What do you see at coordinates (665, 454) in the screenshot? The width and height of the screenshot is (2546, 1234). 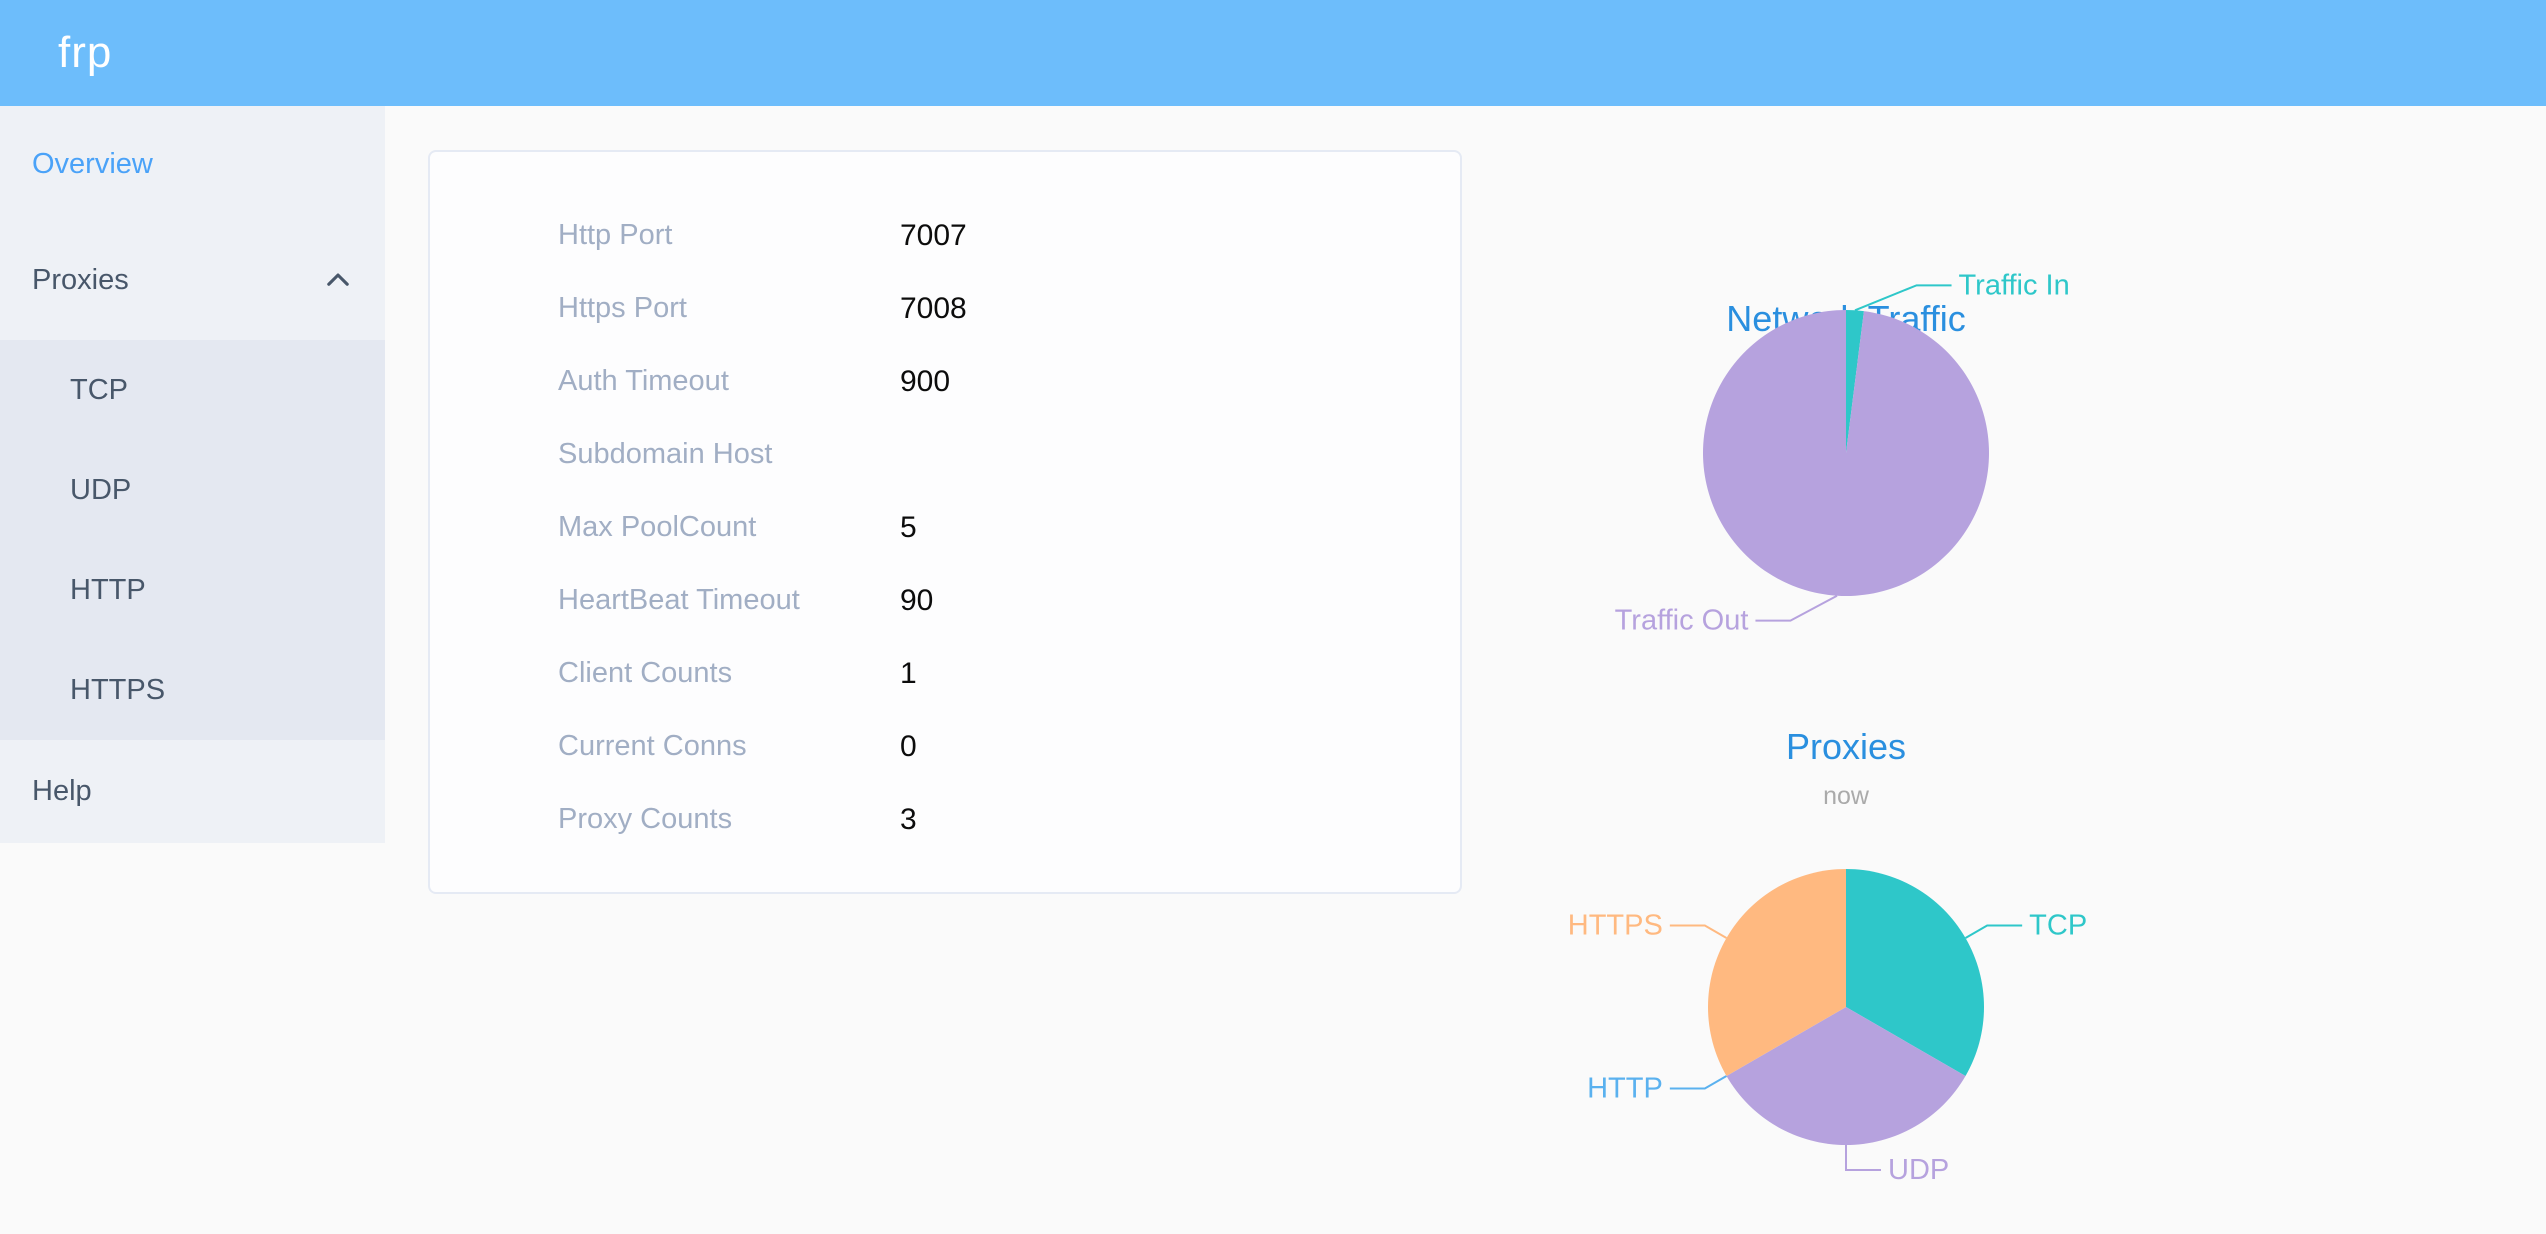 I see `info-label: Subdomain Host` at bounding box center [665, 454].